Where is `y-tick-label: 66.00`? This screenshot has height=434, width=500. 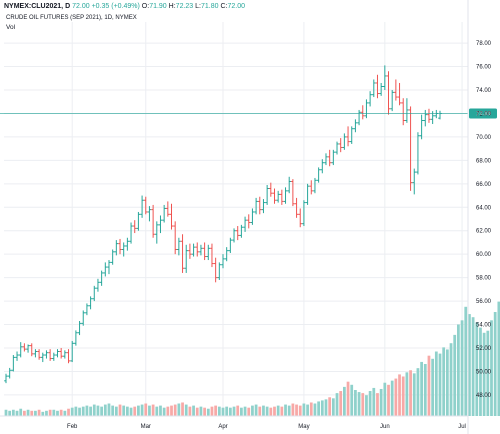
y-tick-label: 66.00 is located at coordinates (484, 185).